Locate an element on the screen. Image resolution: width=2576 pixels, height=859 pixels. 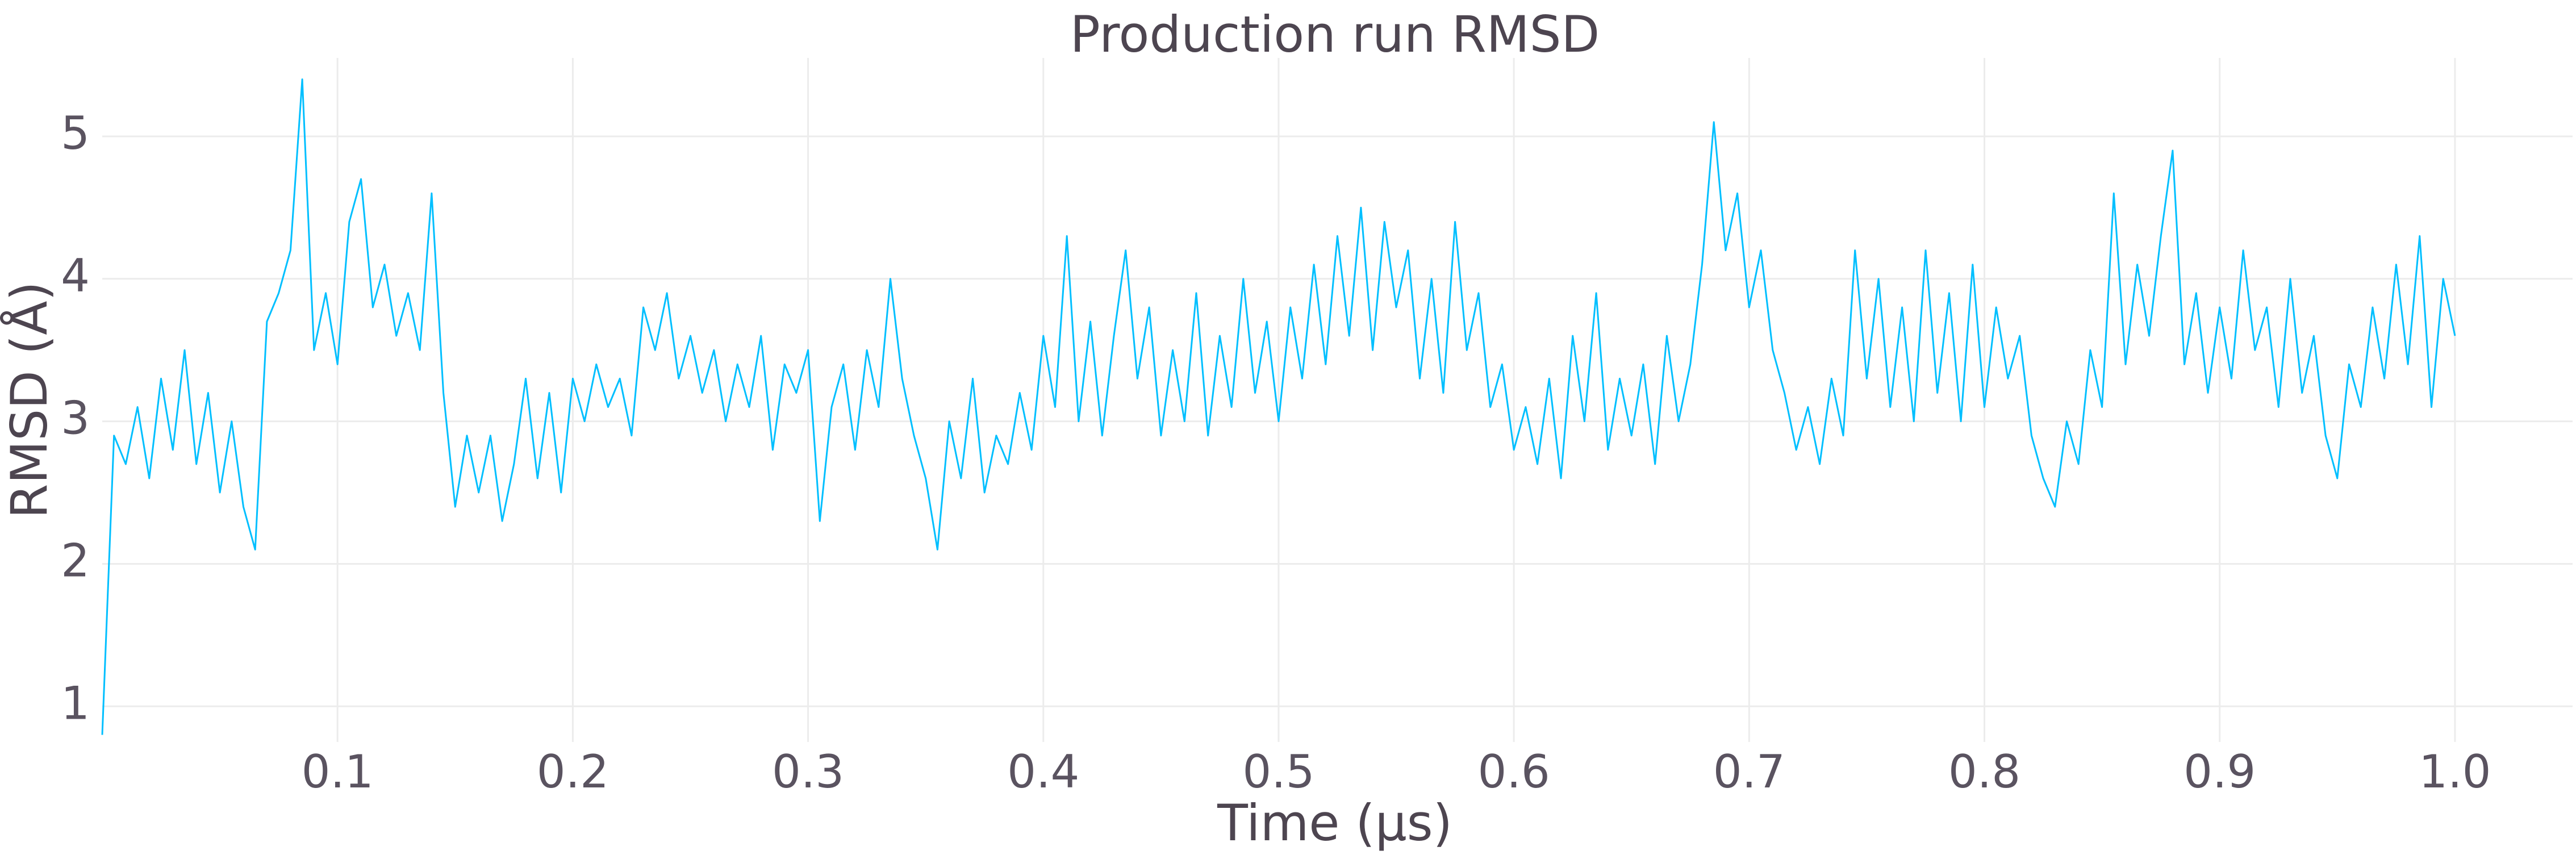
x-tick-label: 0.6 is located at coordinates (1514, 772).